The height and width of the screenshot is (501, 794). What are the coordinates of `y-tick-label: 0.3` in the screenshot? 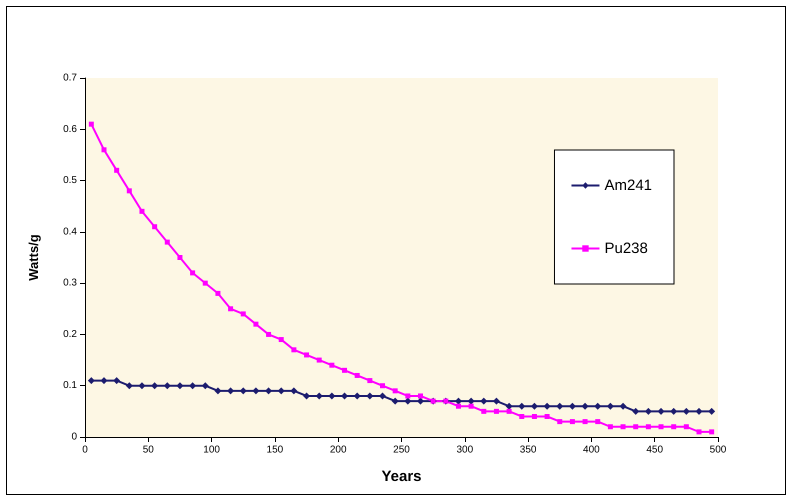 It's located at (70, 283).